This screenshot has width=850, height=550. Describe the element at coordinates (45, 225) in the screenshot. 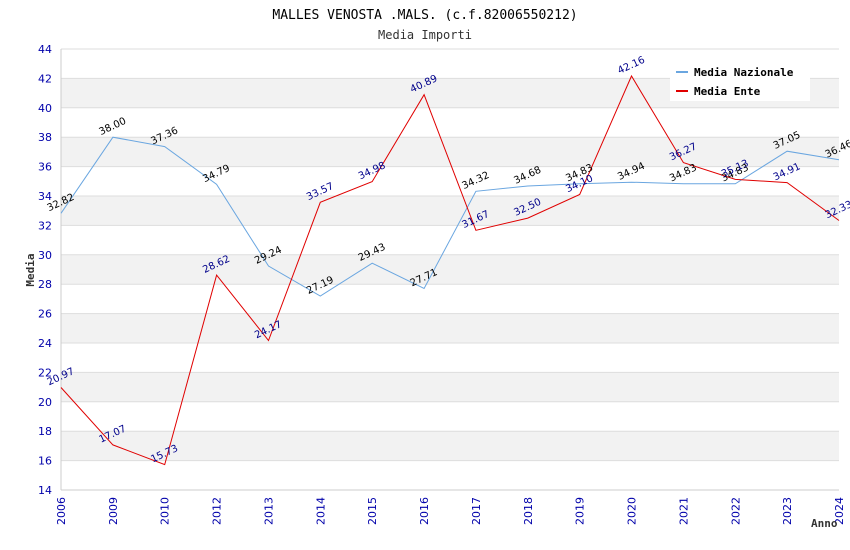

I see `y-tick-label: 32` at that location.